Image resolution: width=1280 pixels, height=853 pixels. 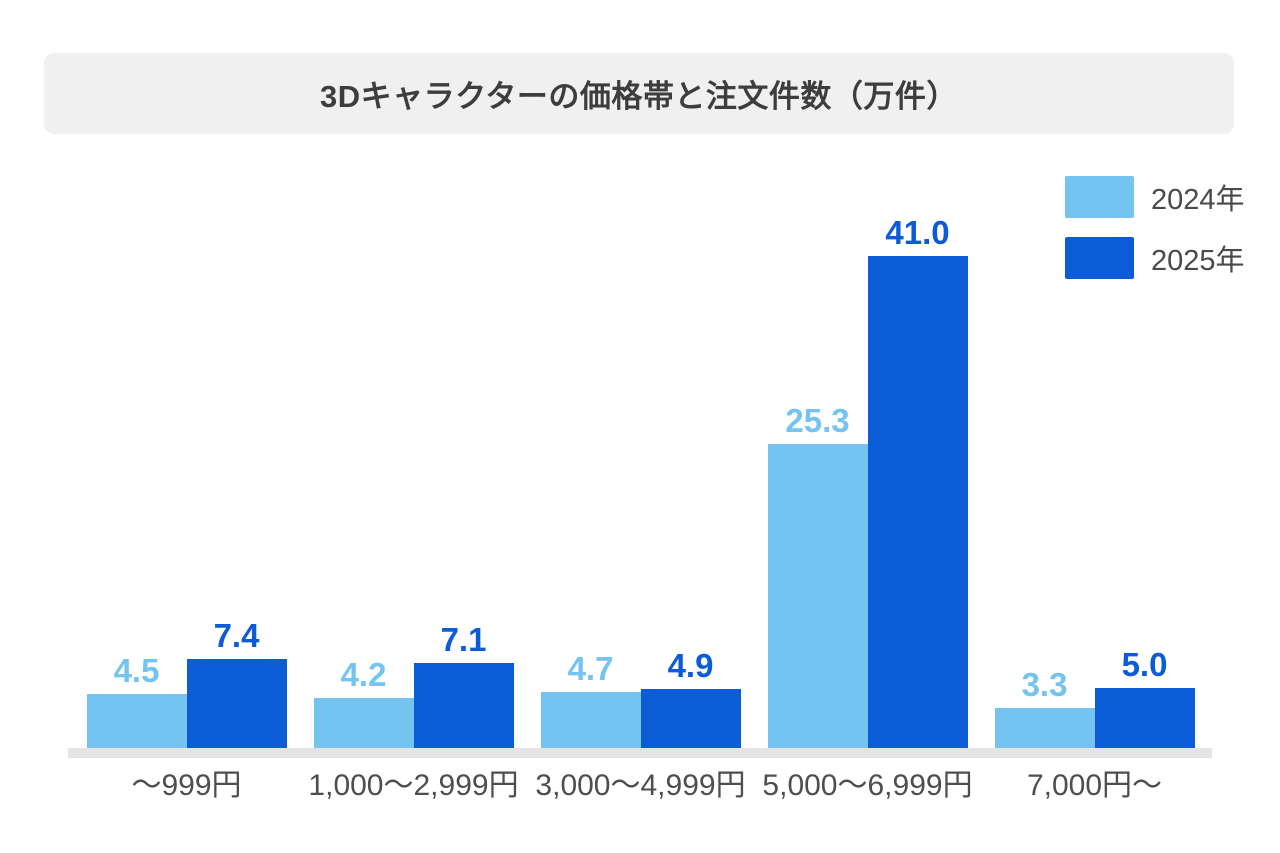 What do you see at coordinates (1094, 785) in the screenshot?
I see `category-label-7,000円～: 7,000円～` at bounding box center [1094, 785].